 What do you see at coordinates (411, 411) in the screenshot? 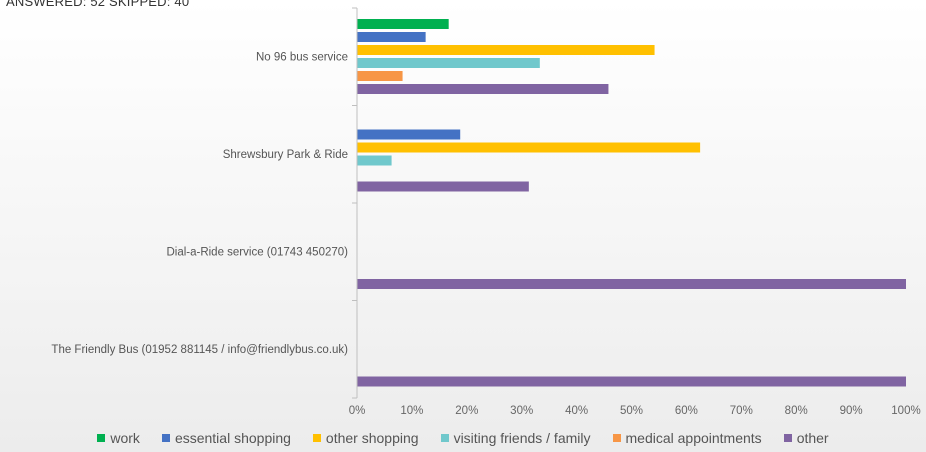
I see `x-tick-label: 10%` at bounding box center [411, 411].